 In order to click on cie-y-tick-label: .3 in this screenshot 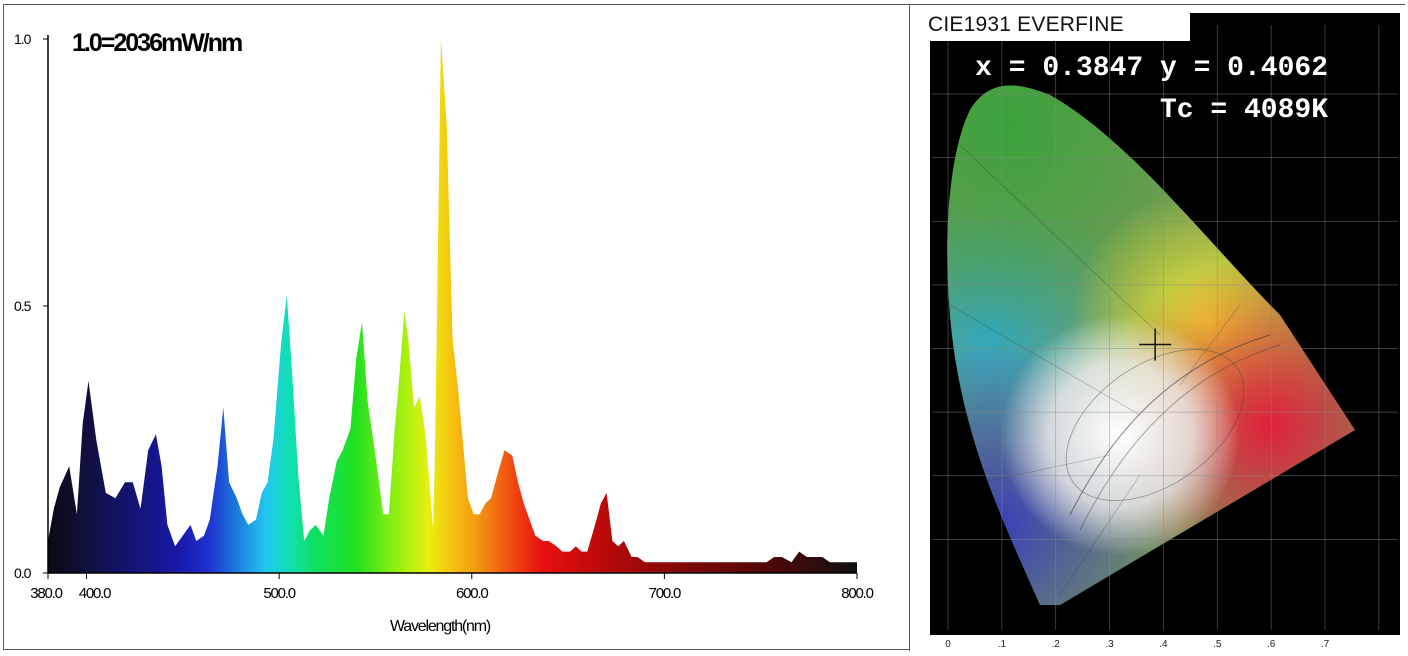, I will do `click(924, 413)`.